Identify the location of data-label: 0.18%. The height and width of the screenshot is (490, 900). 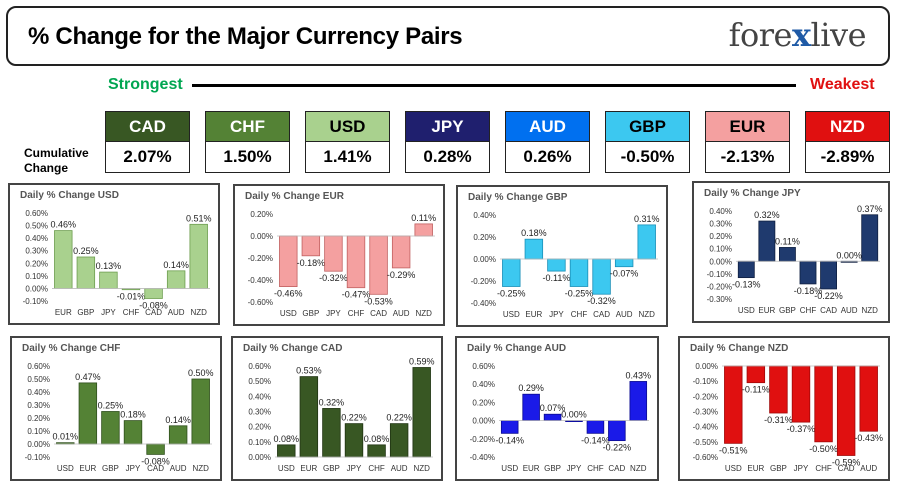
(534, 233).